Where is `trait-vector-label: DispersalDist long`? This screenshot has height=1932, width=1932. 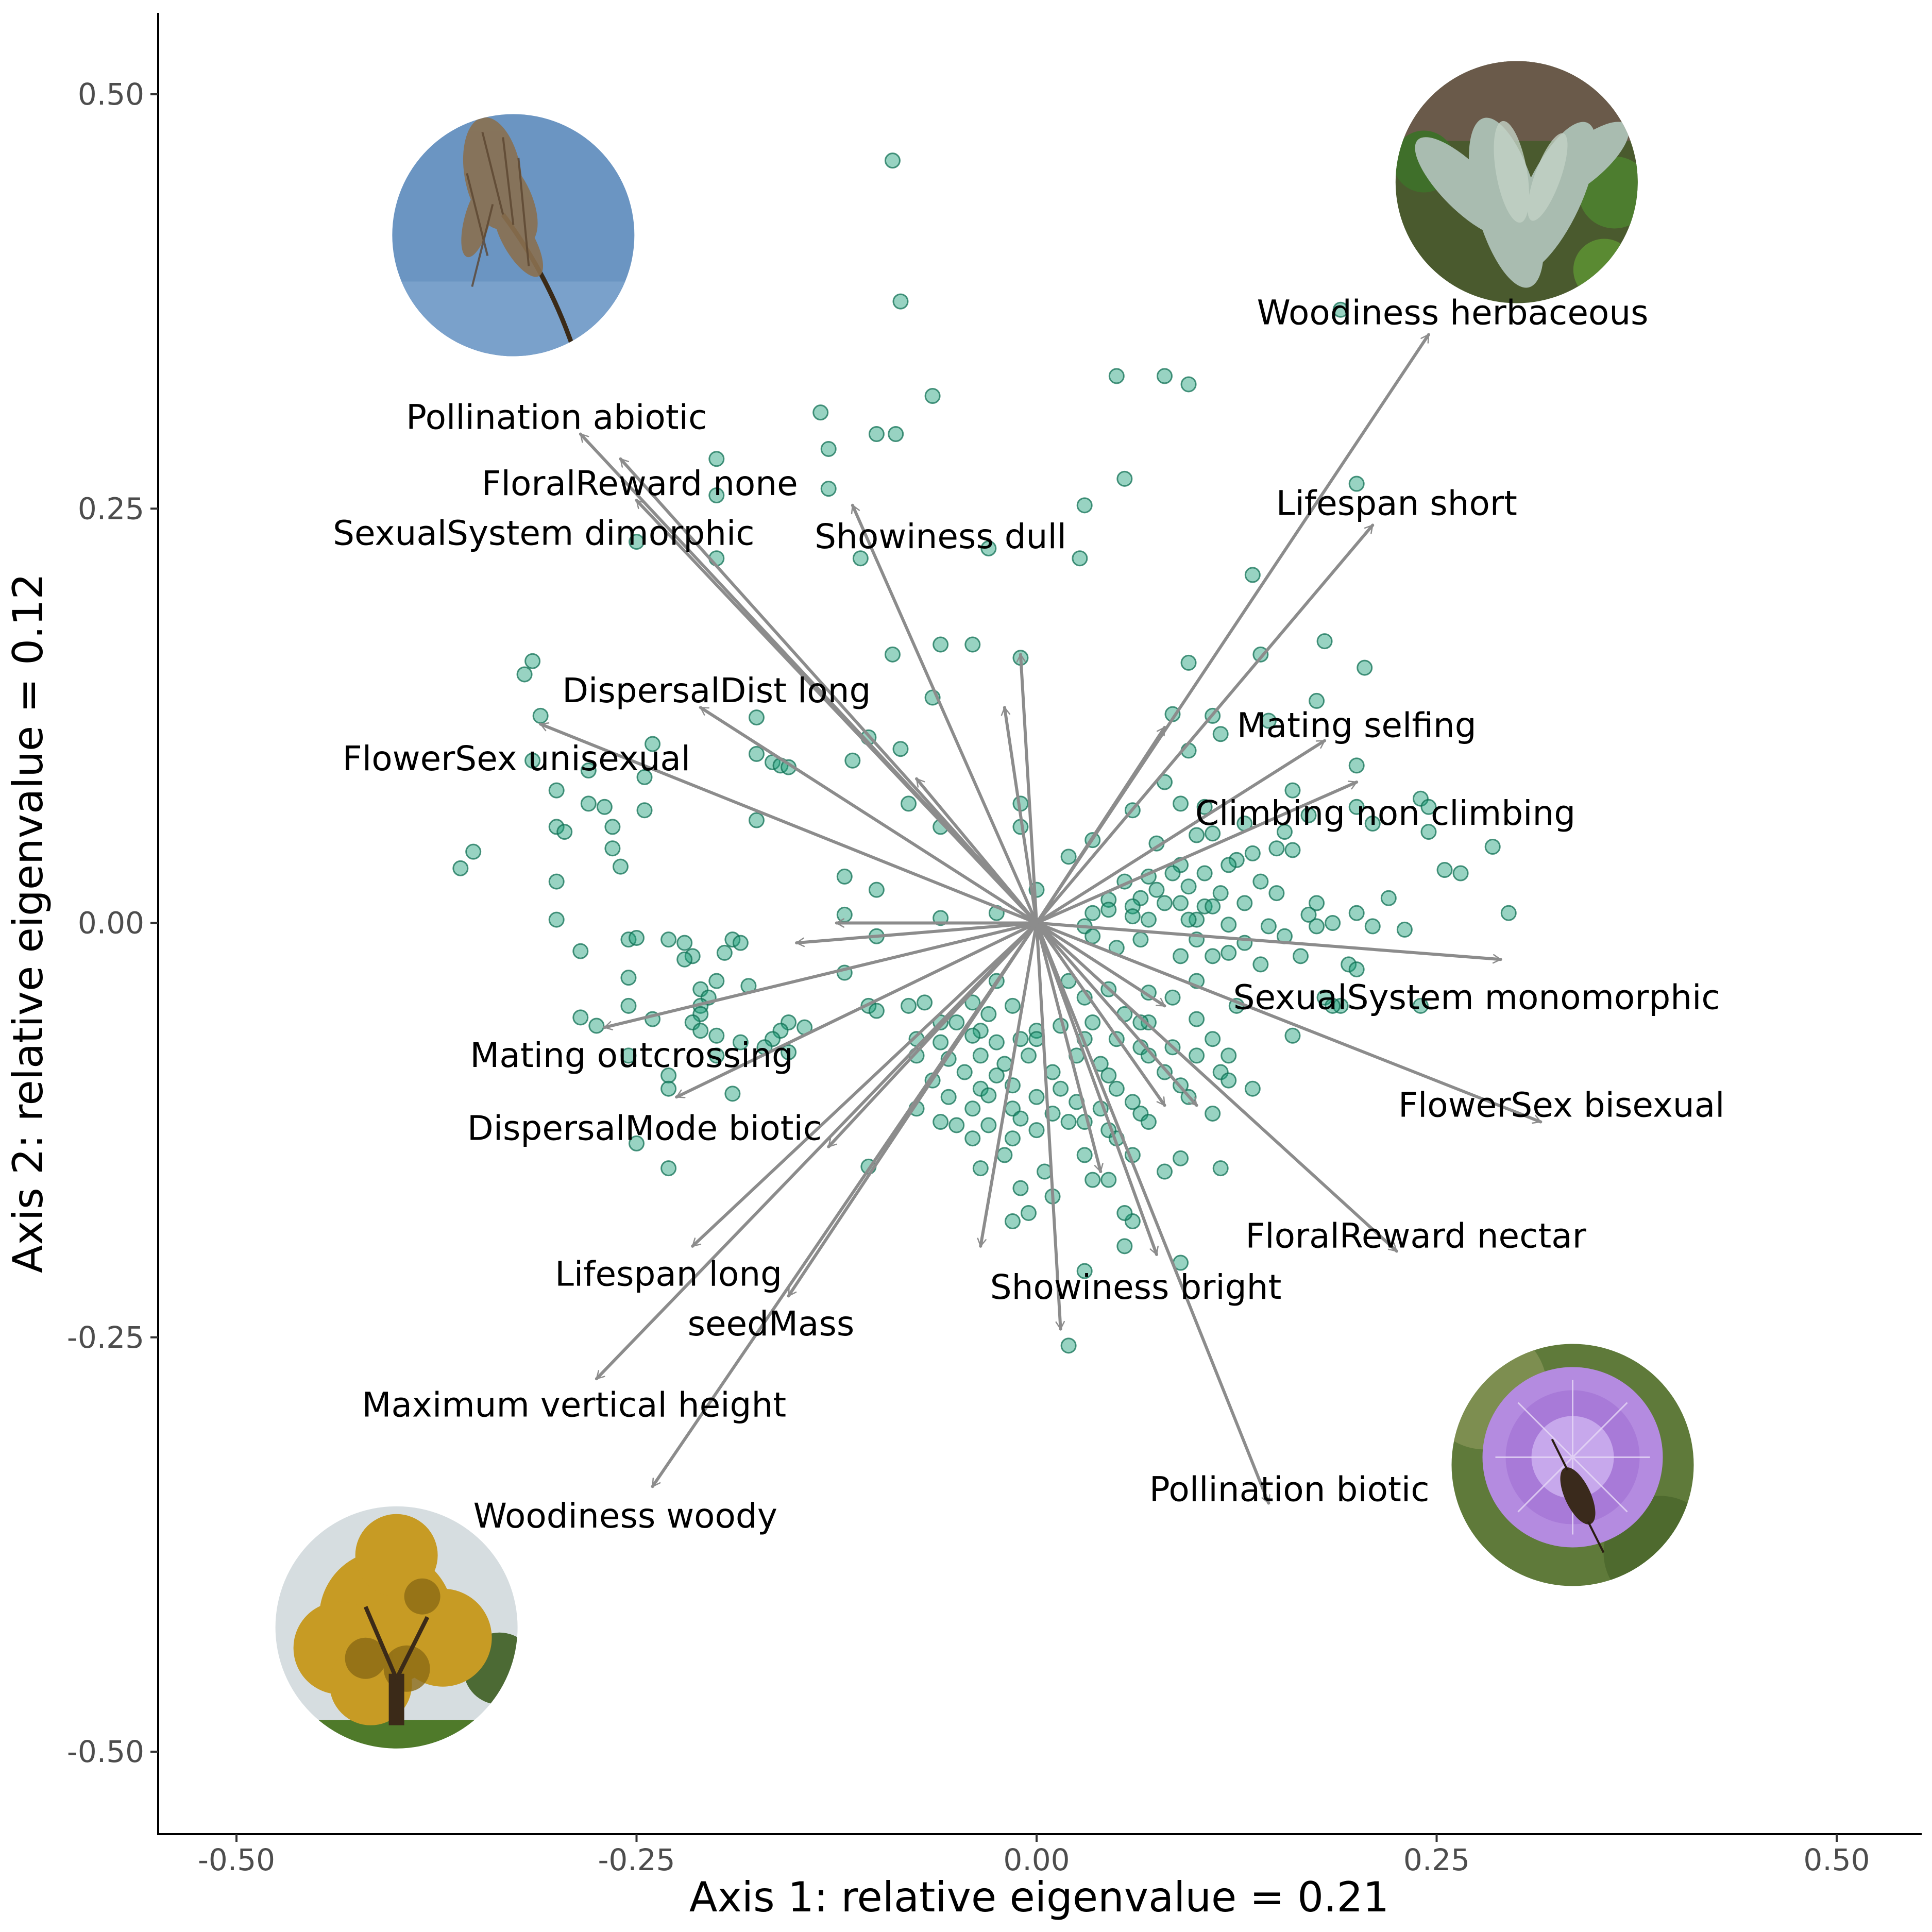
trait-vector-label: DispersalDist long is located at coordinates (716, 690).